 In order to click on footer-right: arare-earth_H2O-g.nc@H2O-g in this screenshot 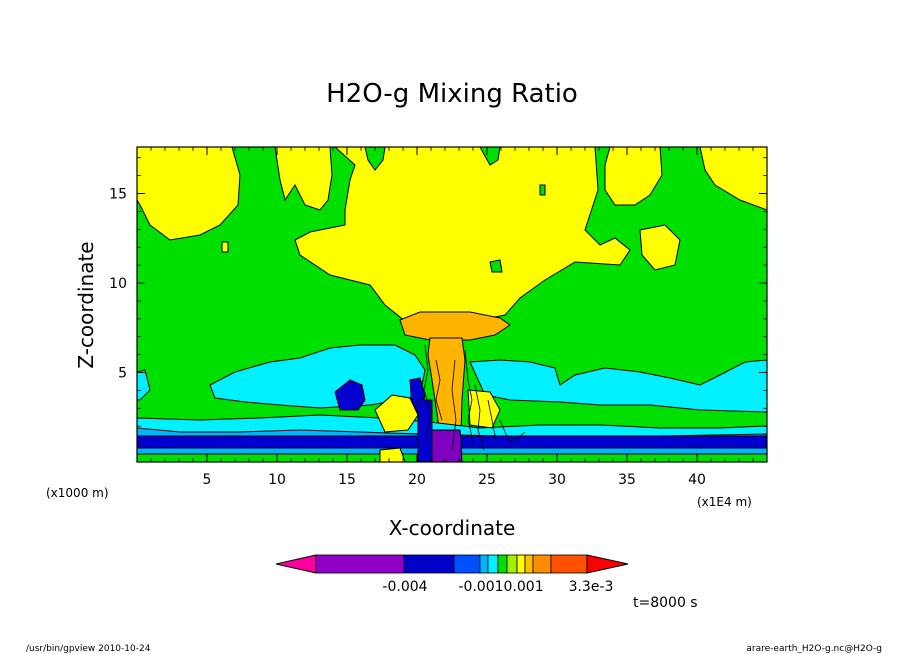, I will do `click(814, 649)`.